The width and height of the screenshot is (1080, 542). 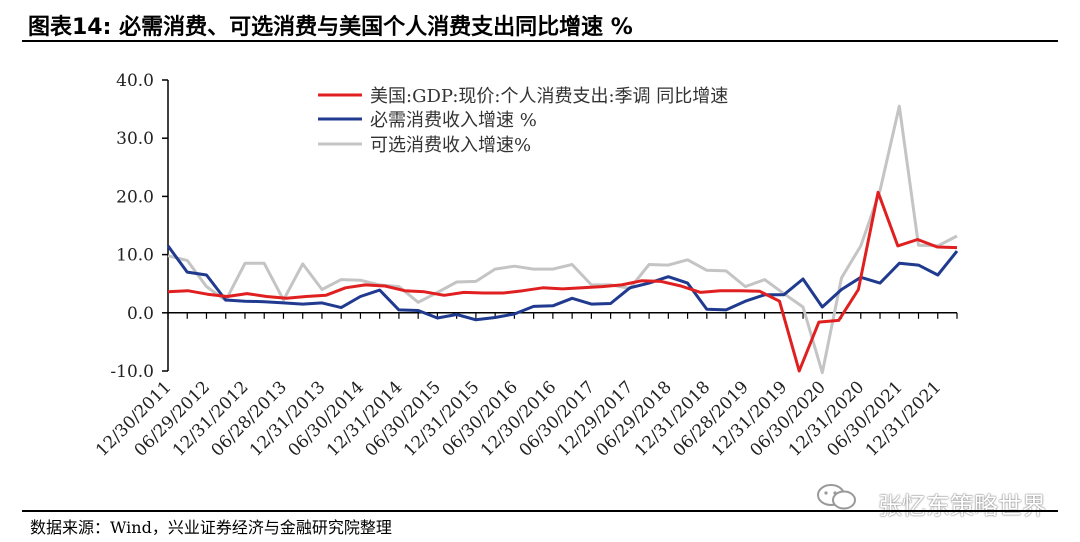 What do you see at coordinates (330, 27) in the screenshot?
I see `chart-title: 图表14: 必需消费、可选消费与美国个人消费支出同比增速 %` at bounding box center [330, 27].